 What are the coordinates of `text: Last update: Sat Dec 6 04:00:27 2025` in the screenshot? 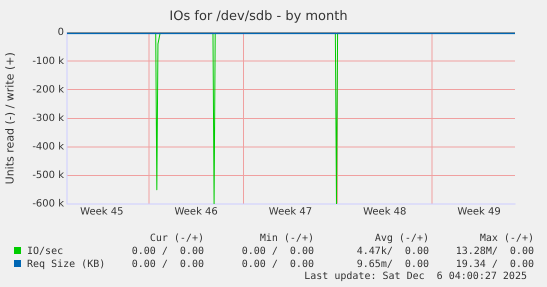 It's located at (415, 276).